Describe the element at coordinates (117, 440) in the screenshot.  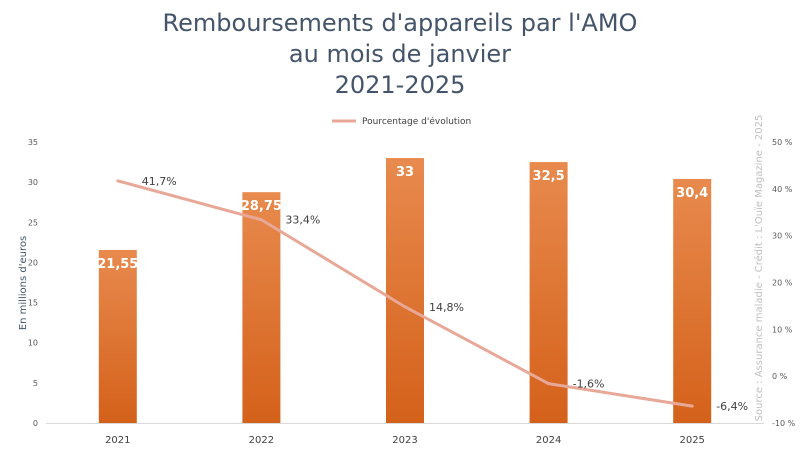
I see `x-tick-label: 2021` at that location.